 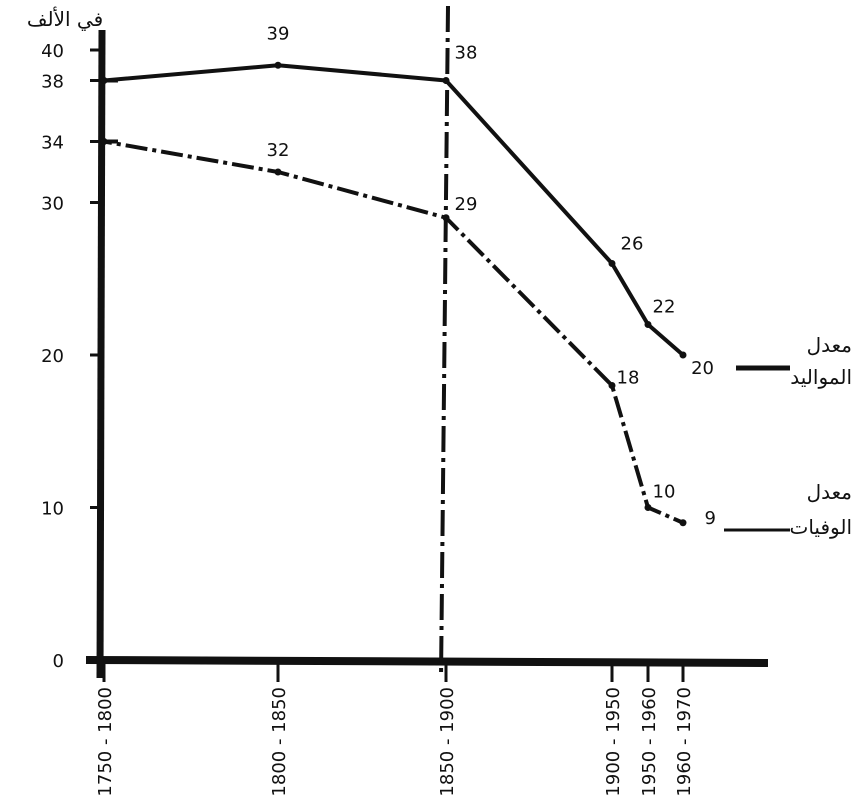 I want to click on x-tick-label: 1850 - 1900, so click(x=447, y=742).